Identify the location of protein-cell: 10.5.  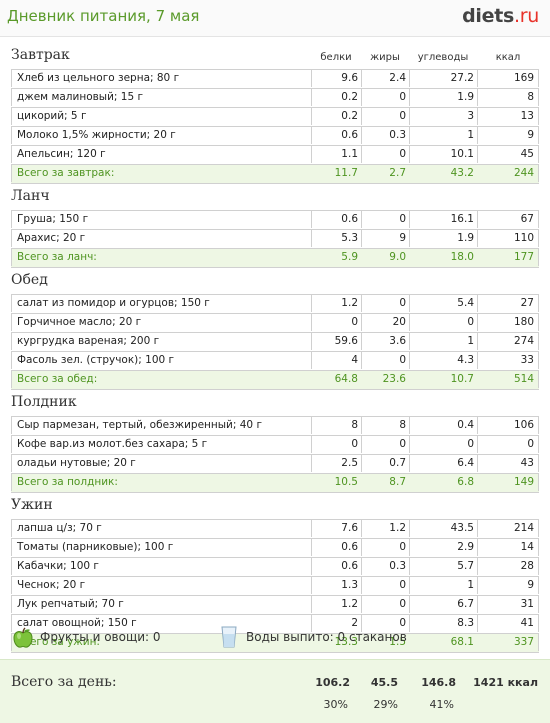
(336, 482).